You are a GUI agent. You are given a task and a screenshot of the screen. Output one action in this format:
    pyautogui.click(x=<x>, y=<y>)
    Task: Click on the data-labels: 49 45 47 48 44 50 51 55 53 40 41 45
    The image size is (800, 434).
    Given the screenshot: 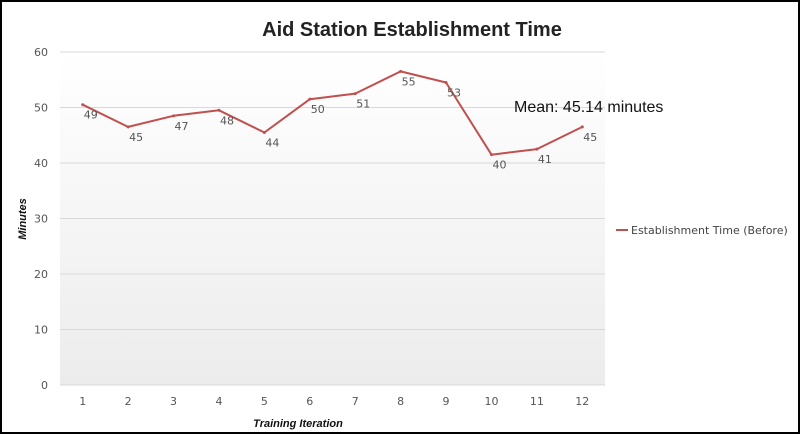 What is the action you would take?
    pyautogui.click(x=341, y=123)
    